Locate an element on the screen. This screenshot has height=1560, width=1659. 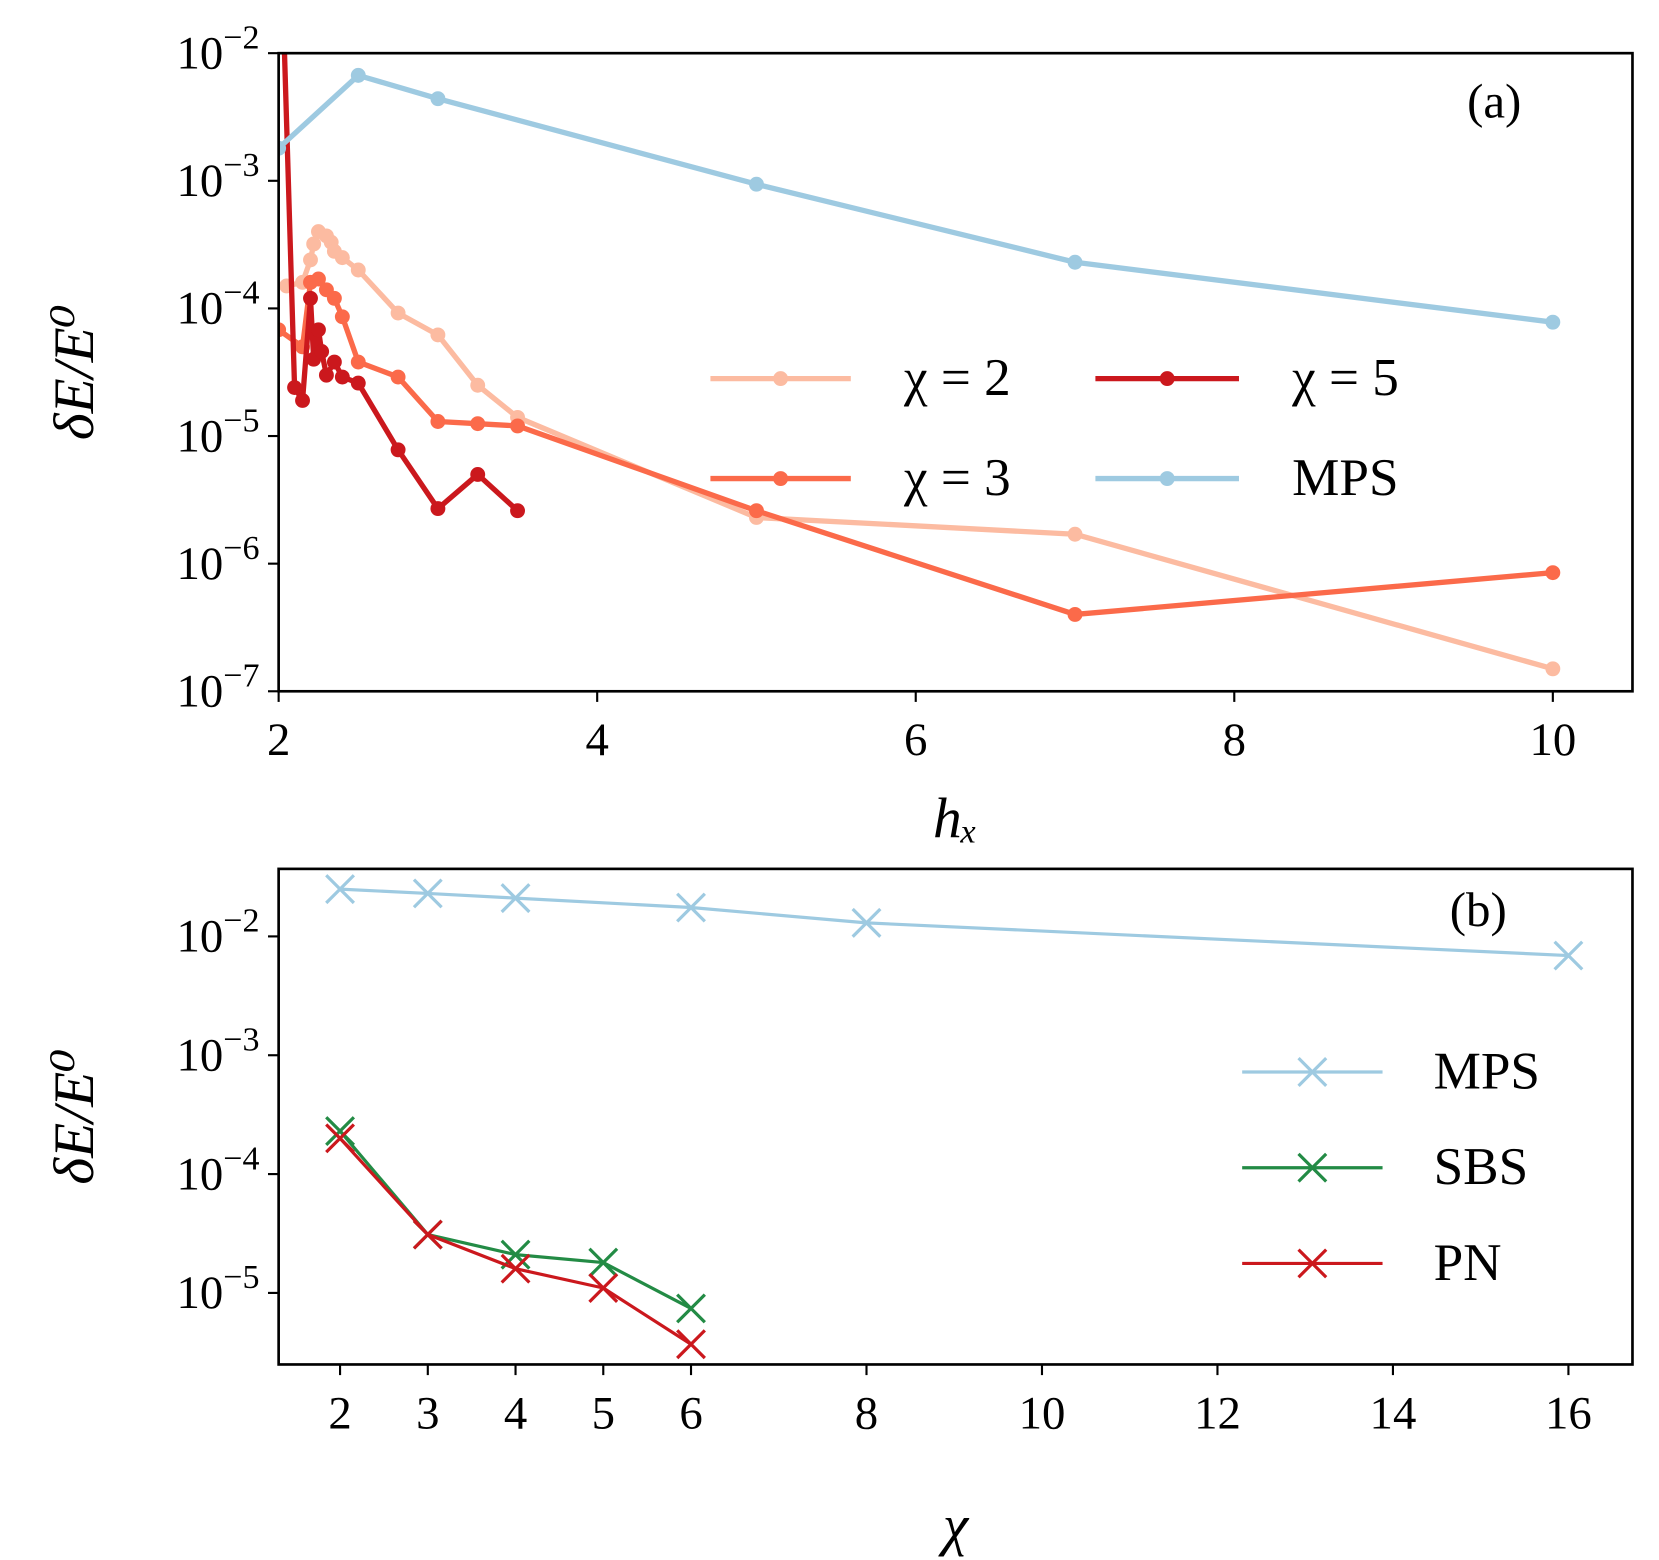
y-tick-label: 10⁻⁷ is located at coordinates (218, 687).